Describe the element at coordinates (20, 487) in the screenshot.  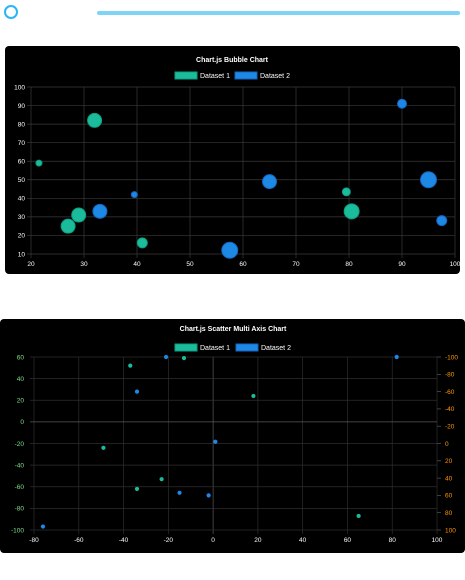
I see `y-left-tick-label: -60` at that location.